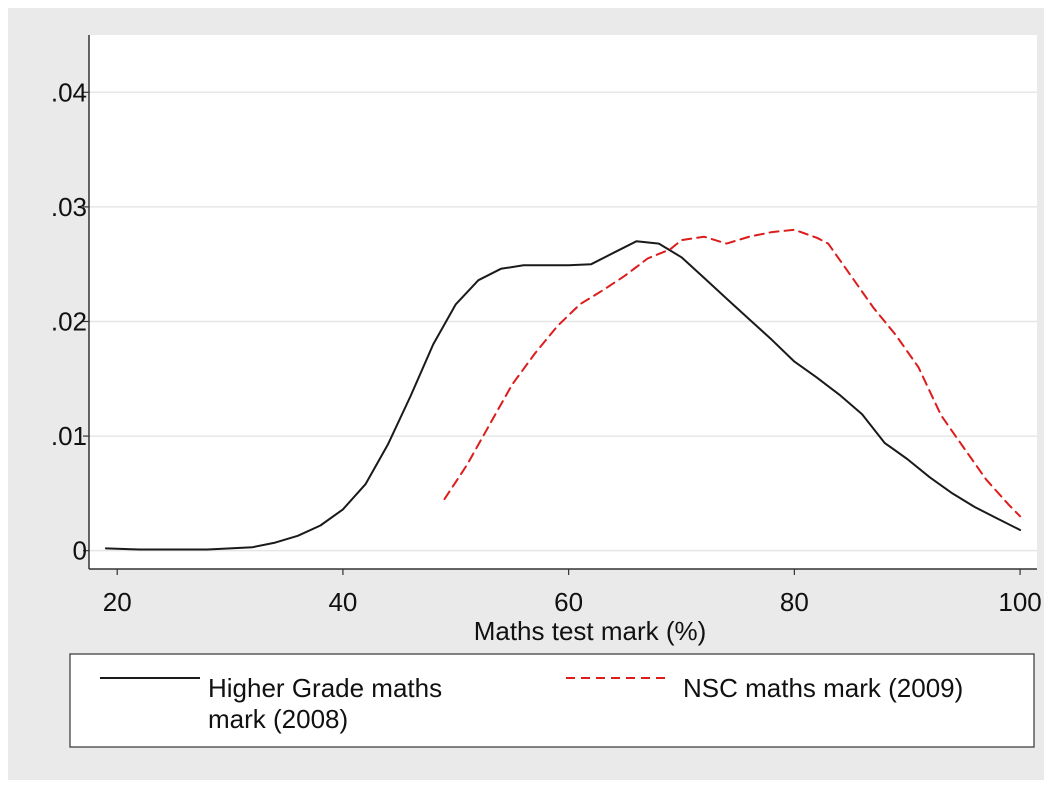 The height and width of the screenshot is (788, 1052). Describe the element at coordinates (69, 321) in the screenshot. I see `y-tick-label-2: .02` at that location.